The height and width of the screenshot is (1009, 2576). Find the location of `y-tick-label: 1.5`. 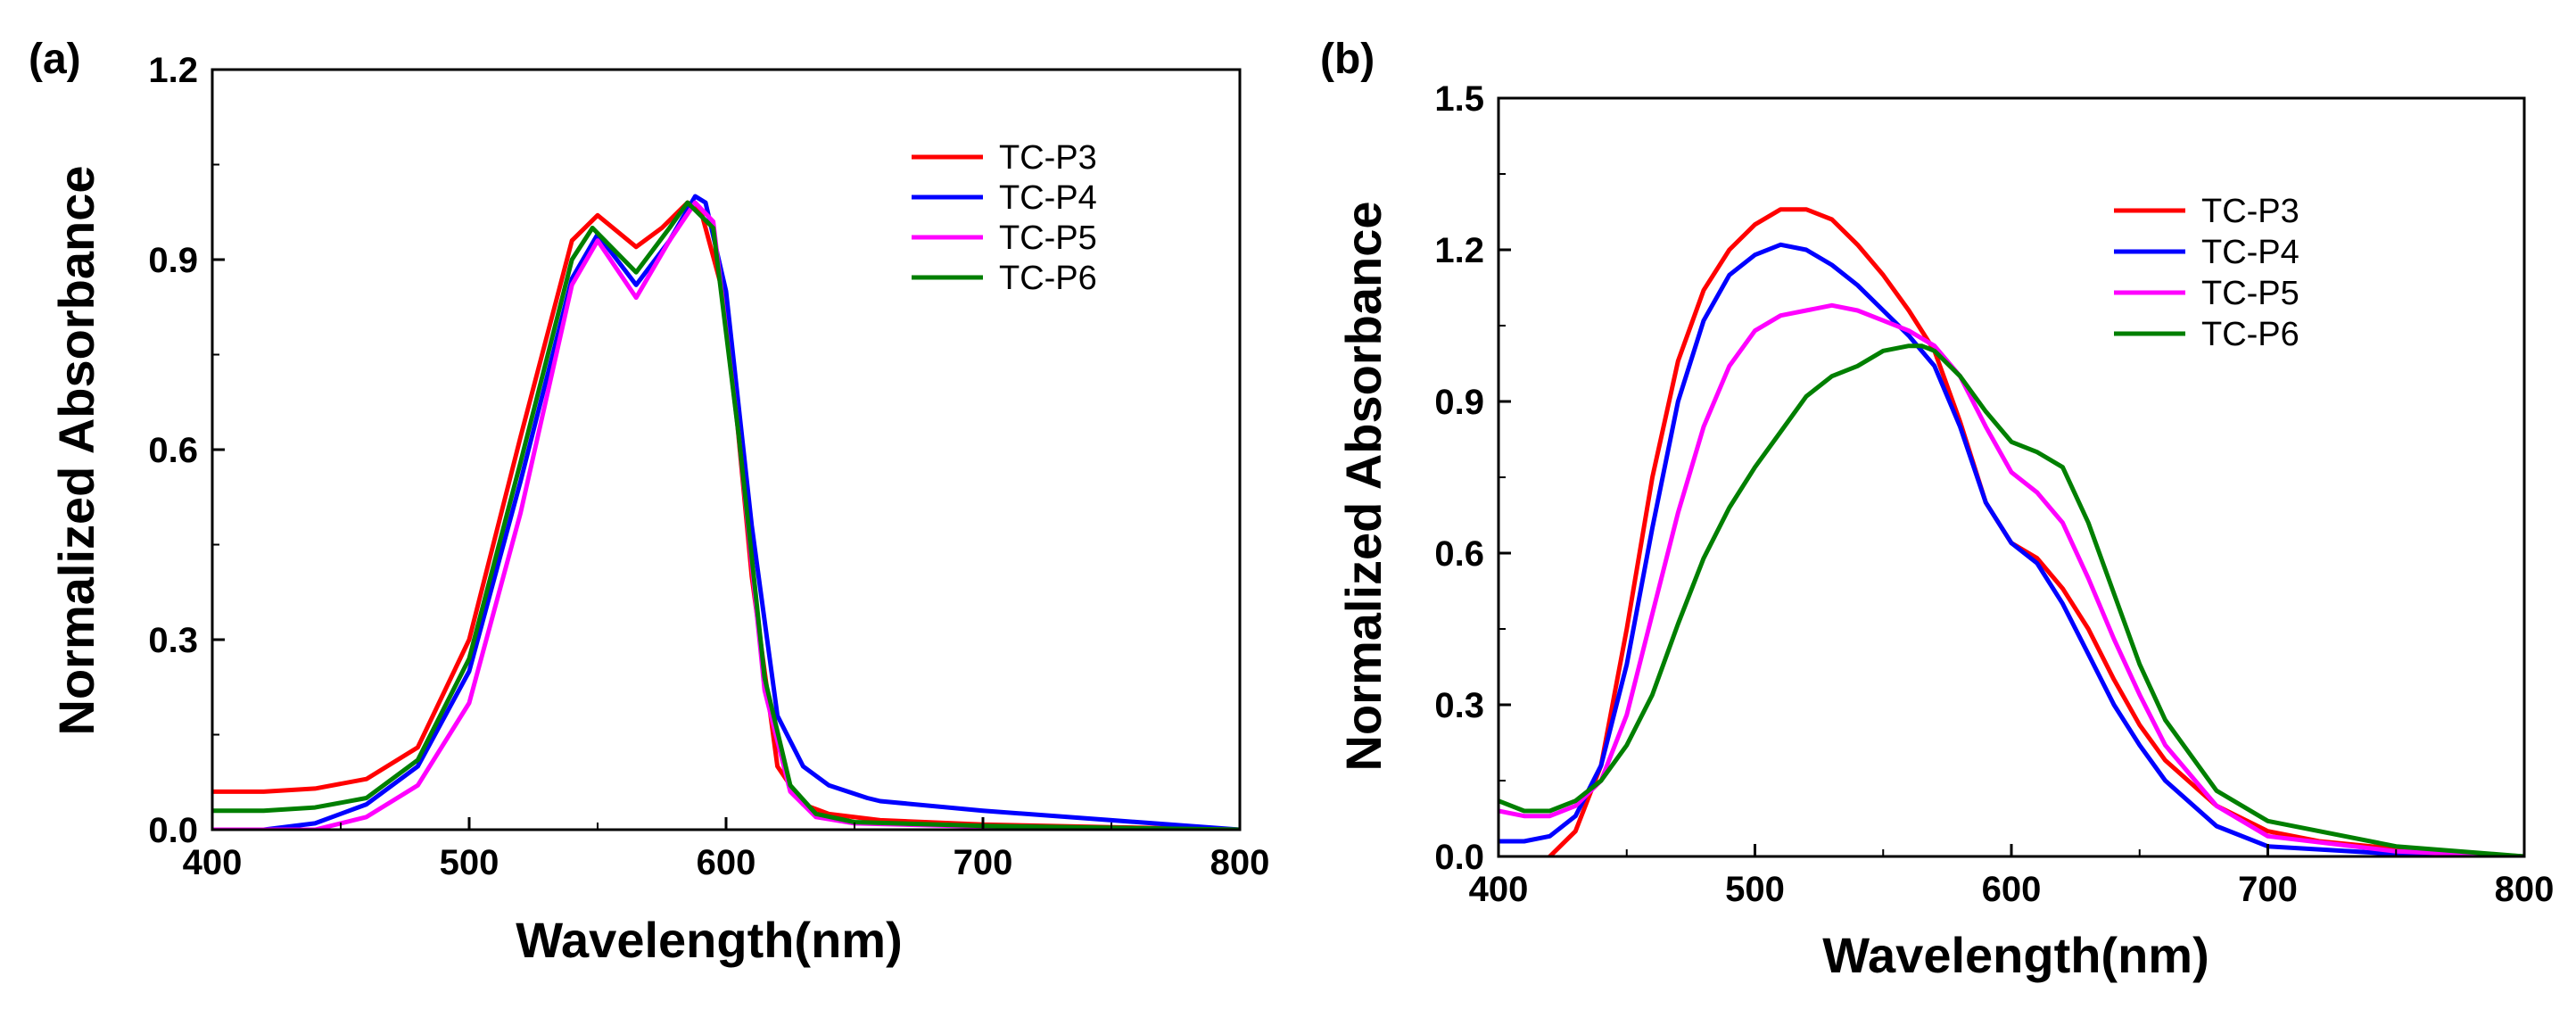

y-tick-label: 1.5 is located at coordinates (1459, 99).